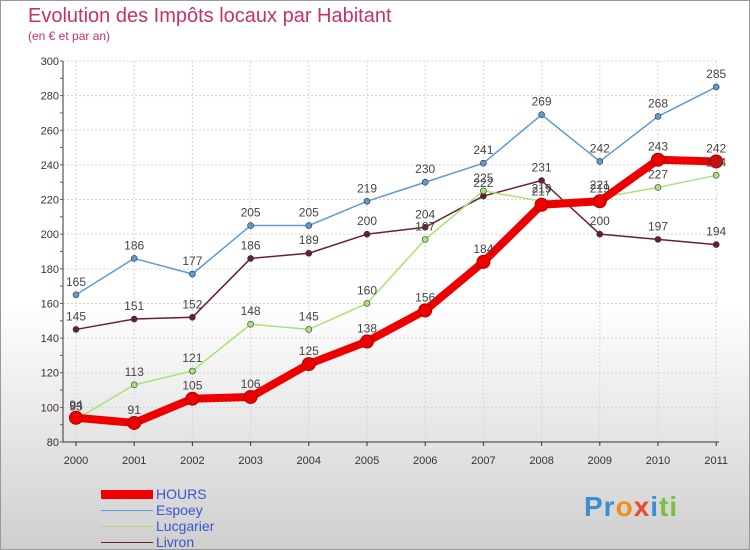 This screenshot has height=550, width=750. I want to click on point-espoey-2006, so click(425, 182).